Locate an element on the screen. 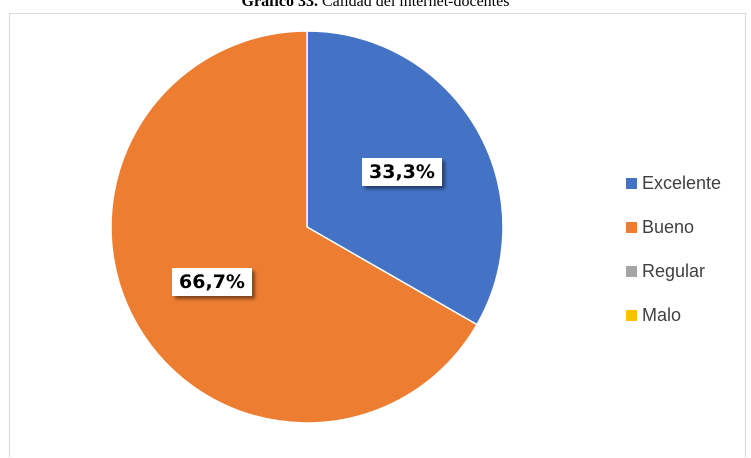 Image resolution: width=751 pixels, height=458 pixels. legend-label: Malo is located at coordinates (662, 314).